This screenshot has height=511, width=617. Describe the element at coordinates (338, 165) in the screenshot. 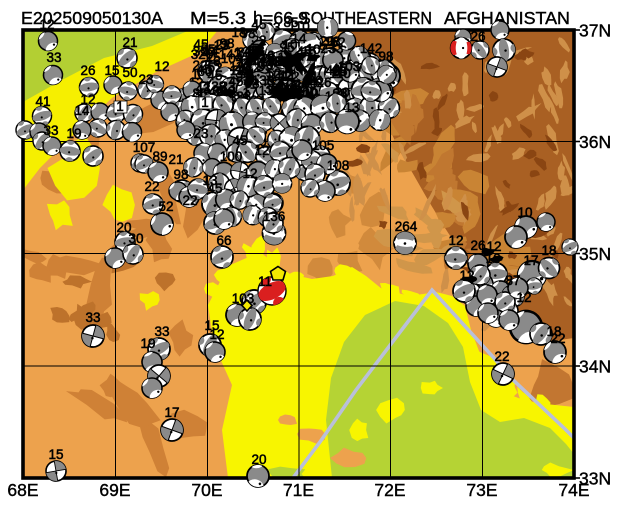

I see `svg-text: 108` at that location.